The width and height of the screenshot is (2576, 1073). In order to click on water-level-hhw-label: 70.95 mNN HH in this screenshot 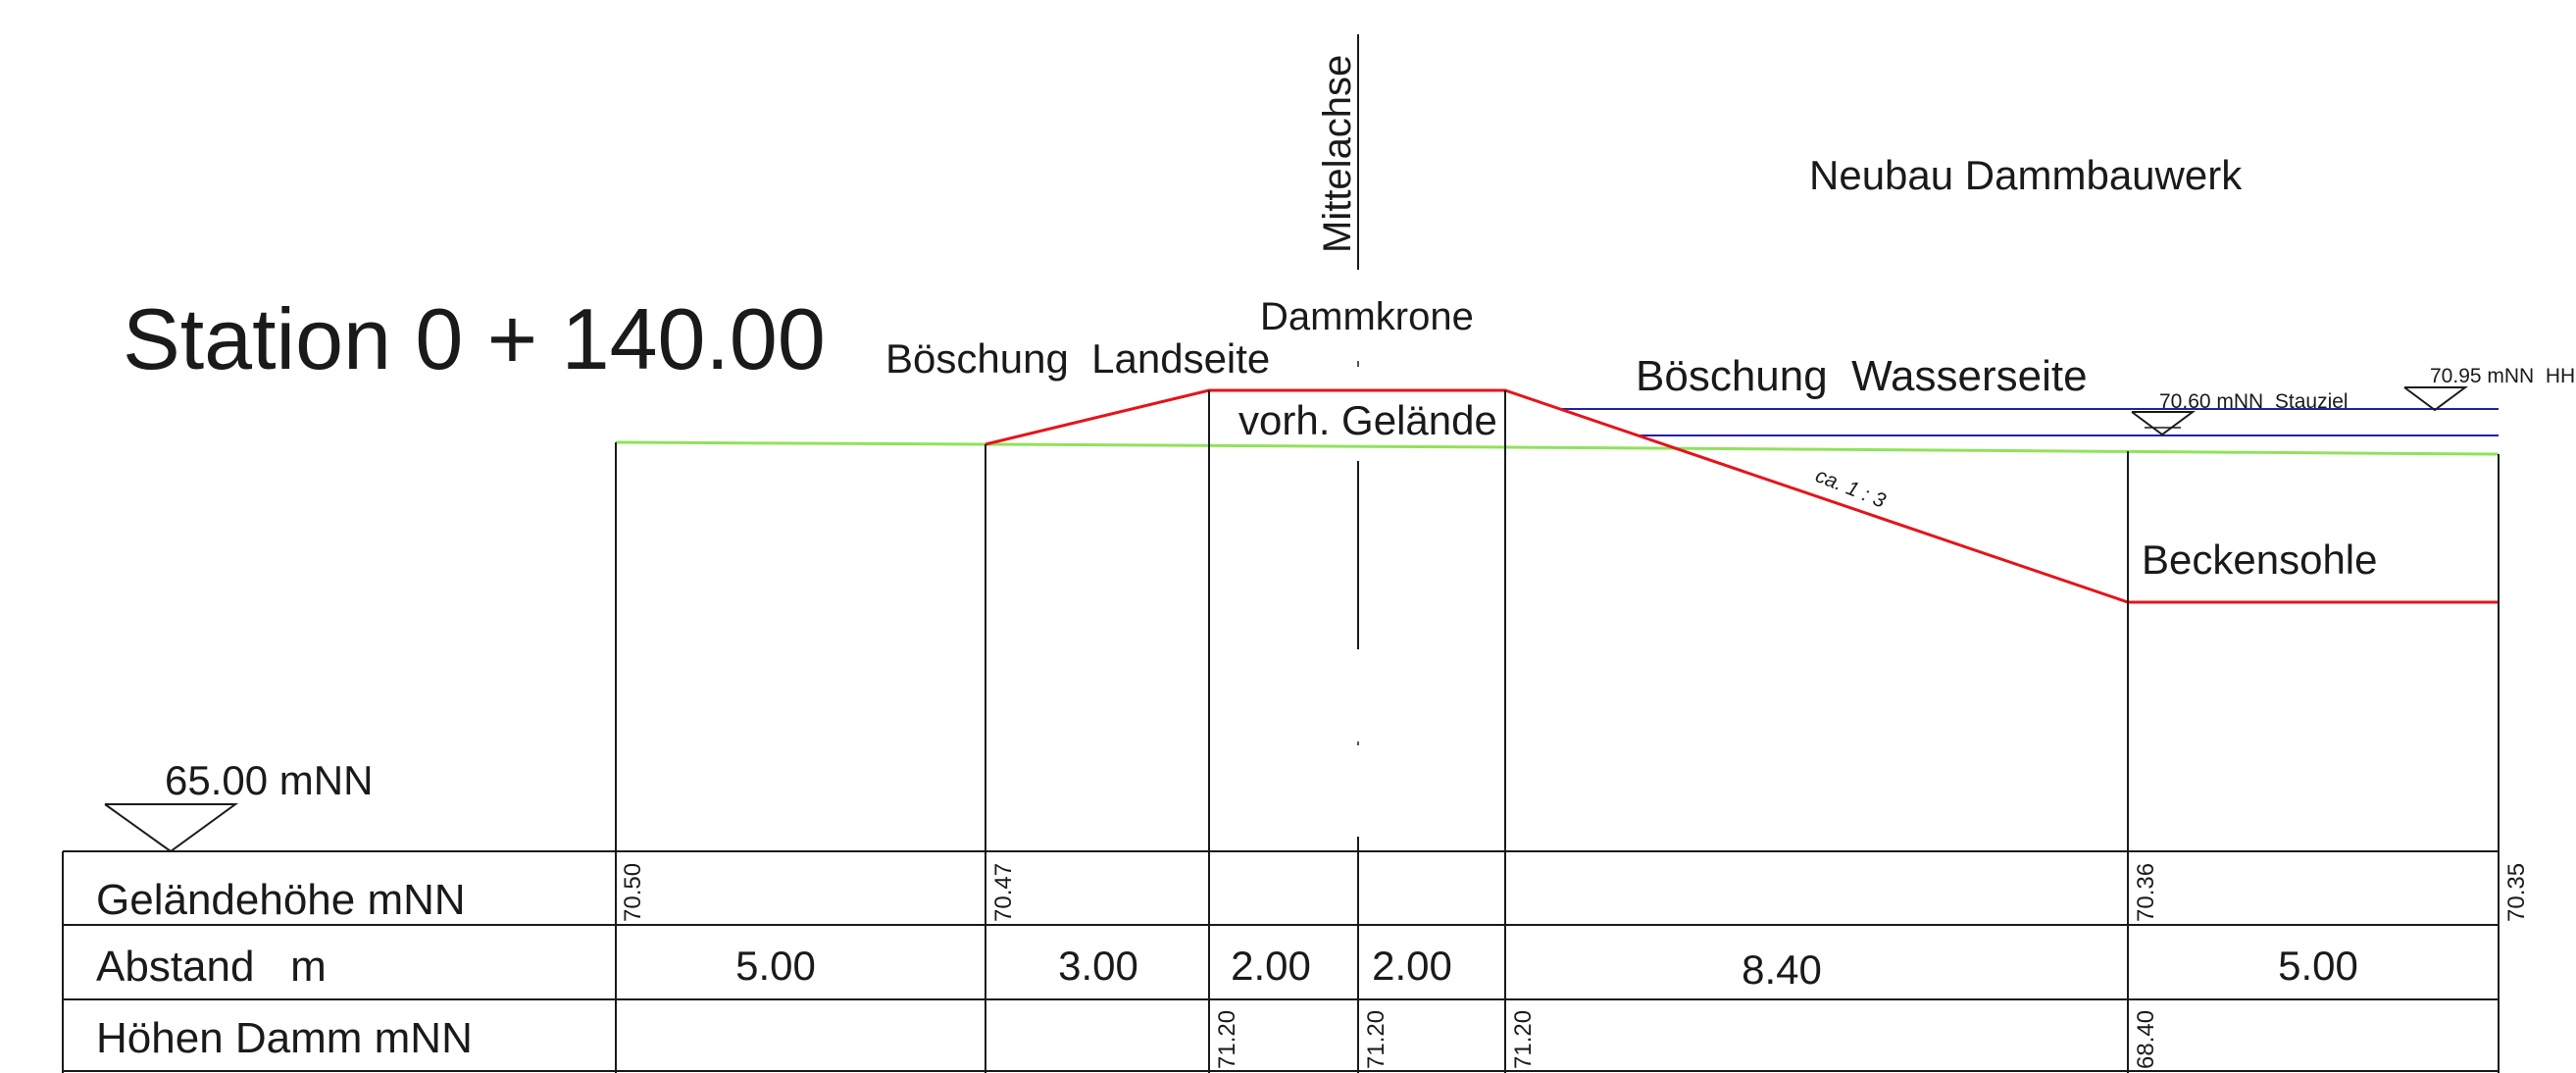, I will do `click(2503, 376)`.